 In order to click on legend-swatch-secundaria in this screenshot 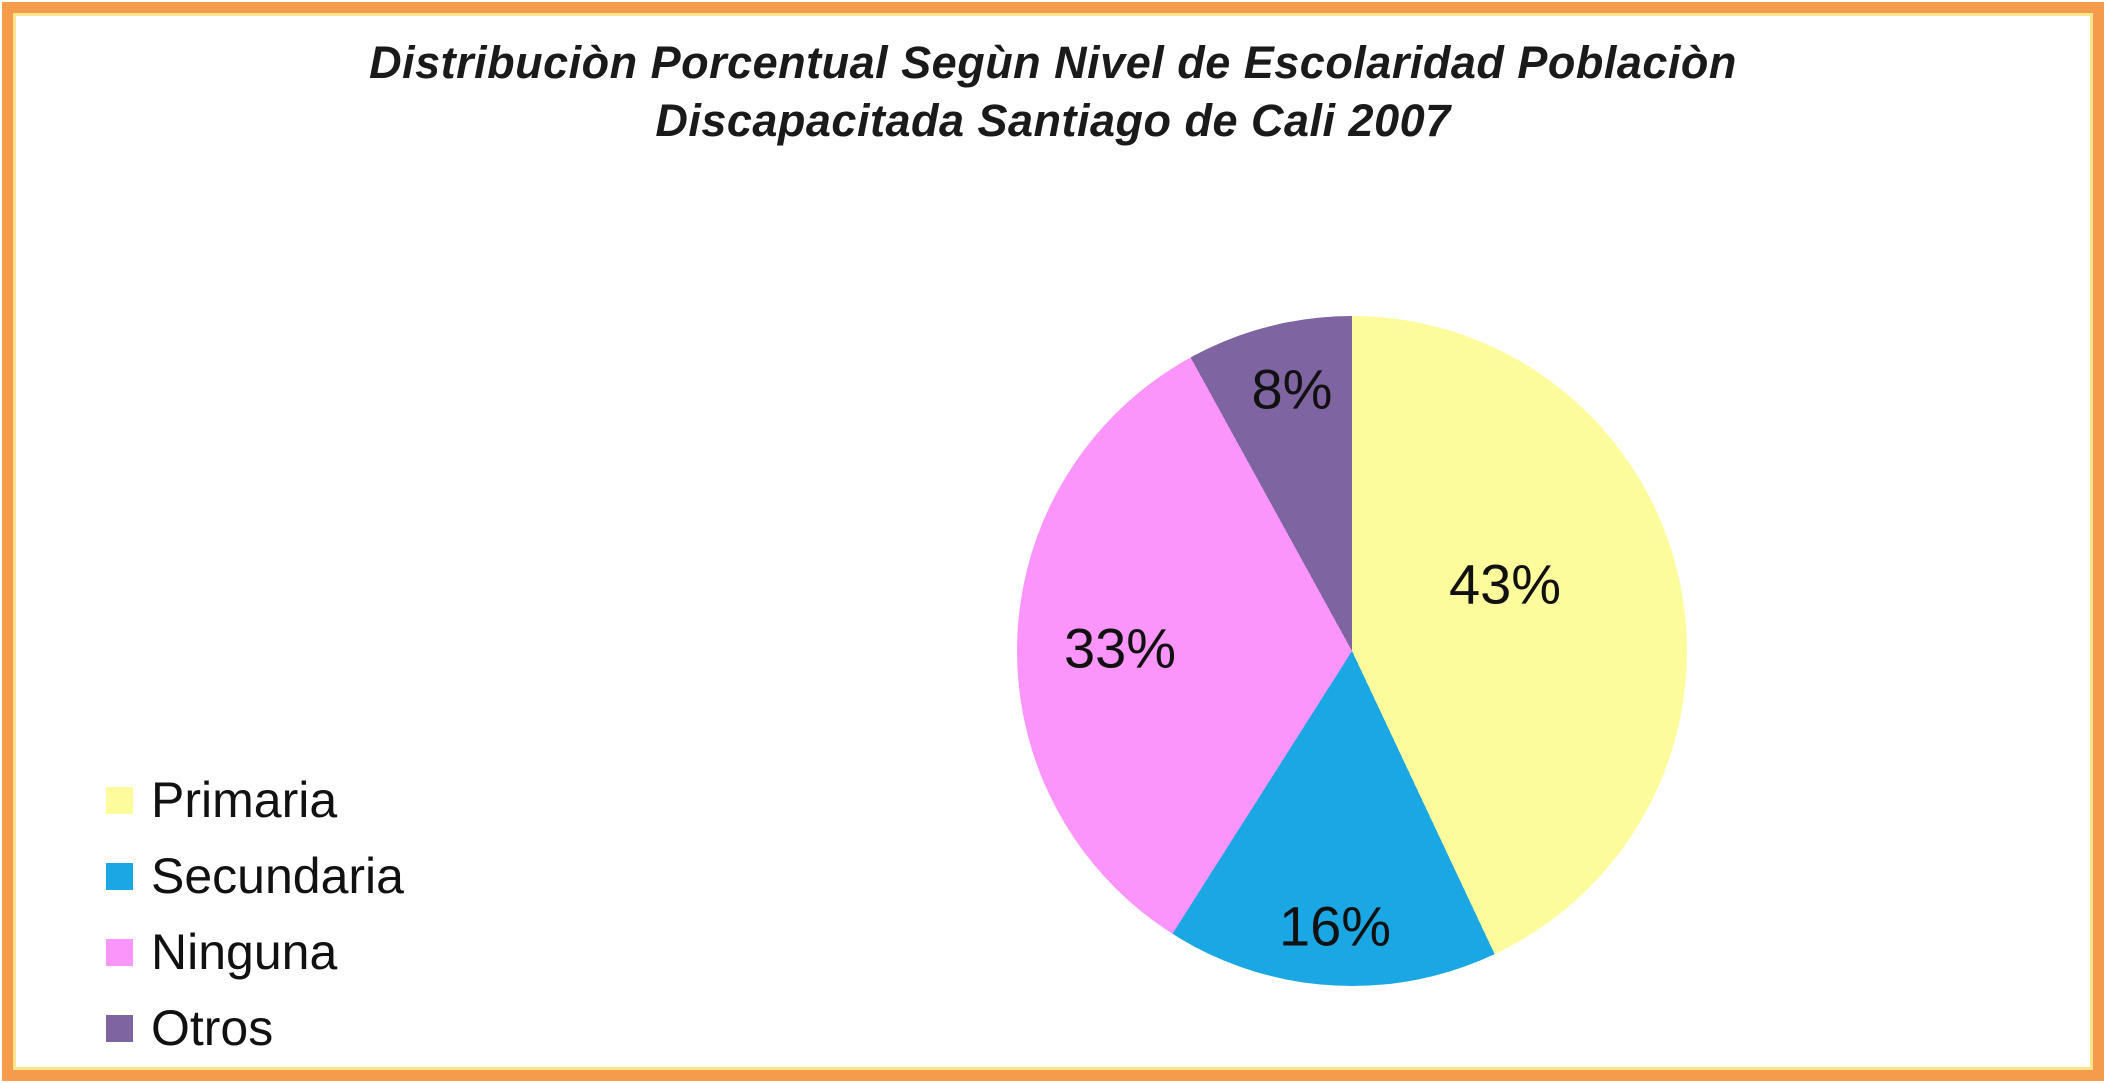, I will do `click(119, 876)`.